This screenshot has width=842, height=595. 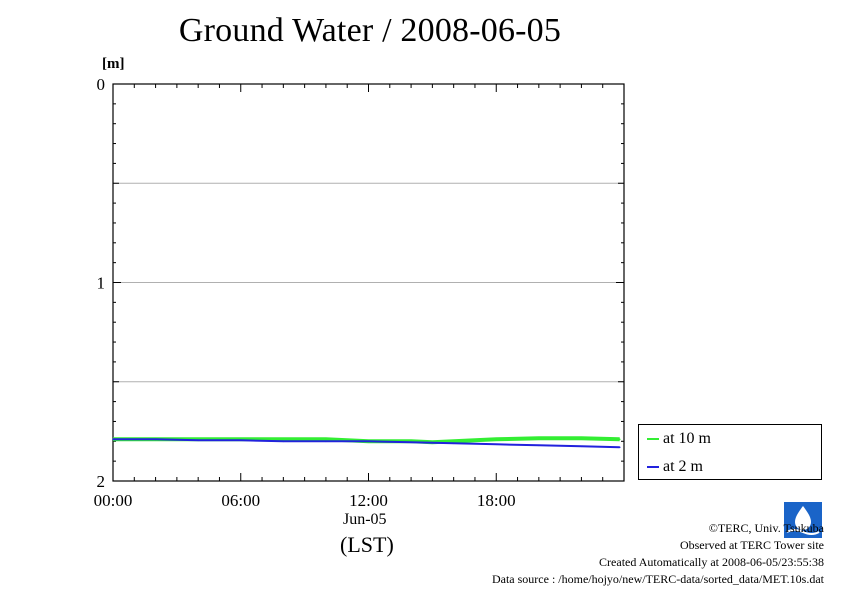 What do you see at coordinates (653, 439) in the screenshot?
I see `legend-swatch-10m` at bounding box center [653, 439].